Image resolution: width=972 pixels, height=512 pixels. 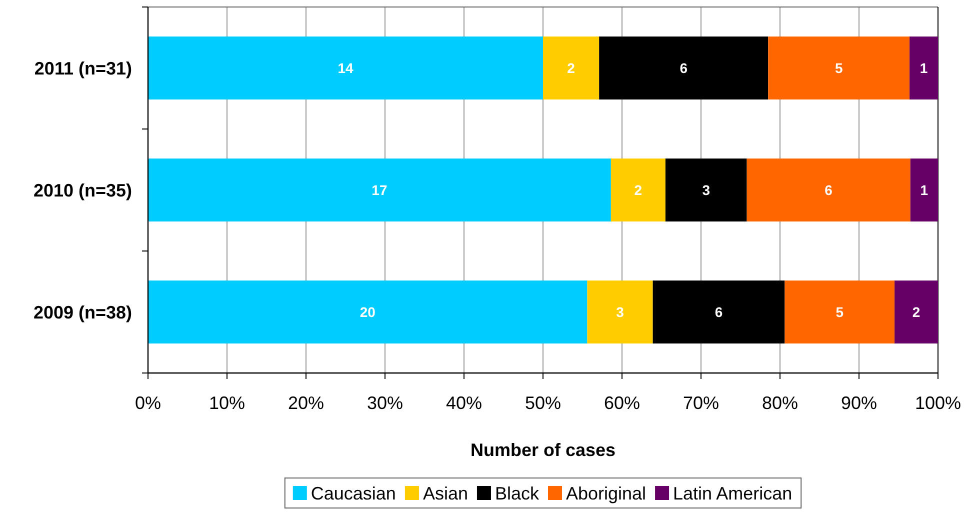 I want to click on x-tick-label: 60%, so click(x=622, y=403).